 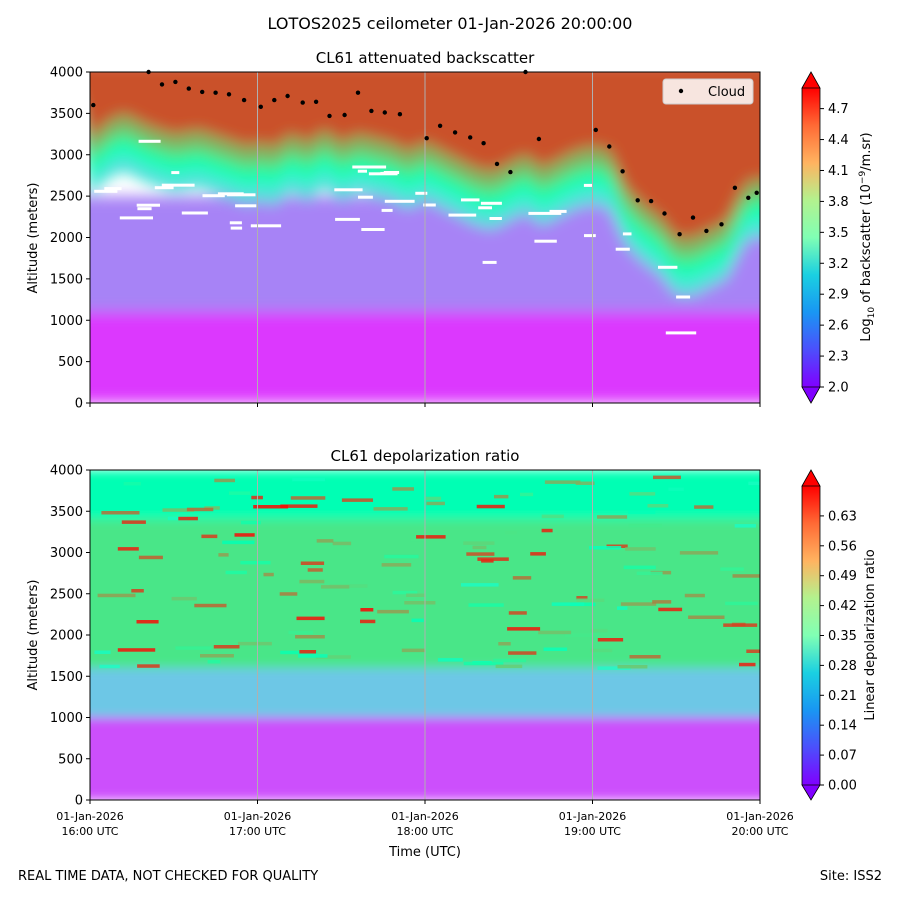 What do you see at coordinates (79, 404) in the screenshot?
I see `ytick-label: 0` at bounding box center [79, 404].